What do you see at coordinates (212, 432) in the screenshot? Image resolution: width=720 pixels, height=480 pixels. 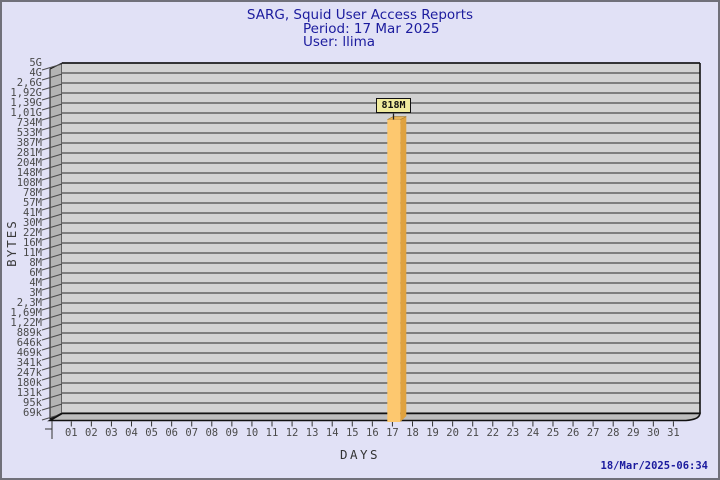 I see `x-tick-label: 08` at bounding box center [212, 432].